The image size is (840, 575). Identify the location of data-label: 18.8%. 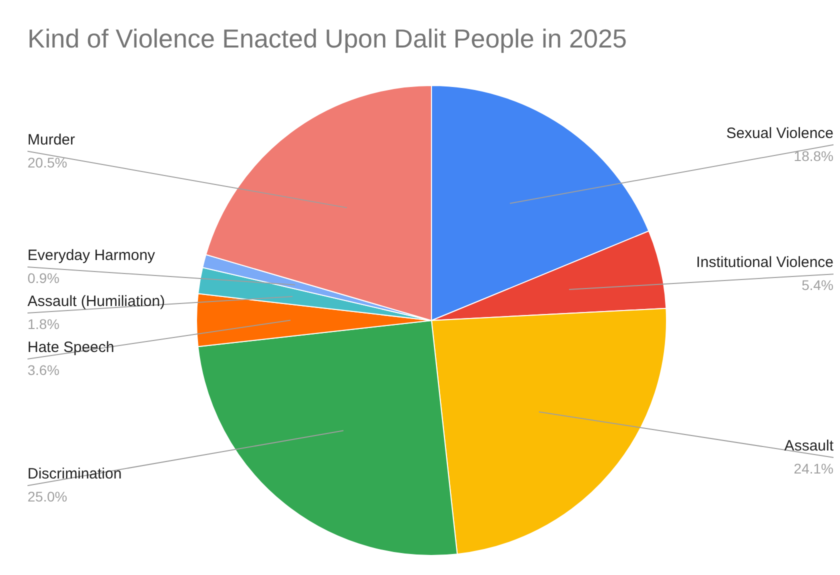
(814, 156).